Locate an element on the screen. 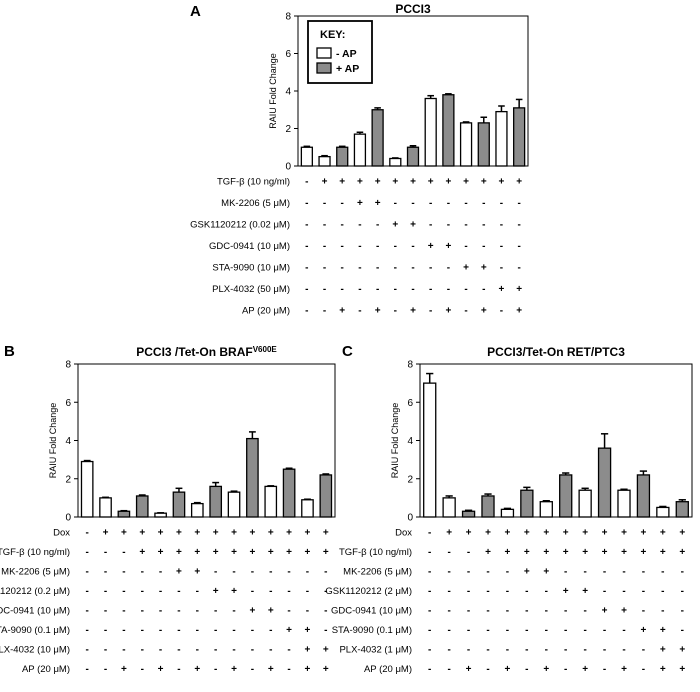 The width and height of the screenshot is (700, 692). legend: KEY: - AP + AP is located at coordinates (340, 52).